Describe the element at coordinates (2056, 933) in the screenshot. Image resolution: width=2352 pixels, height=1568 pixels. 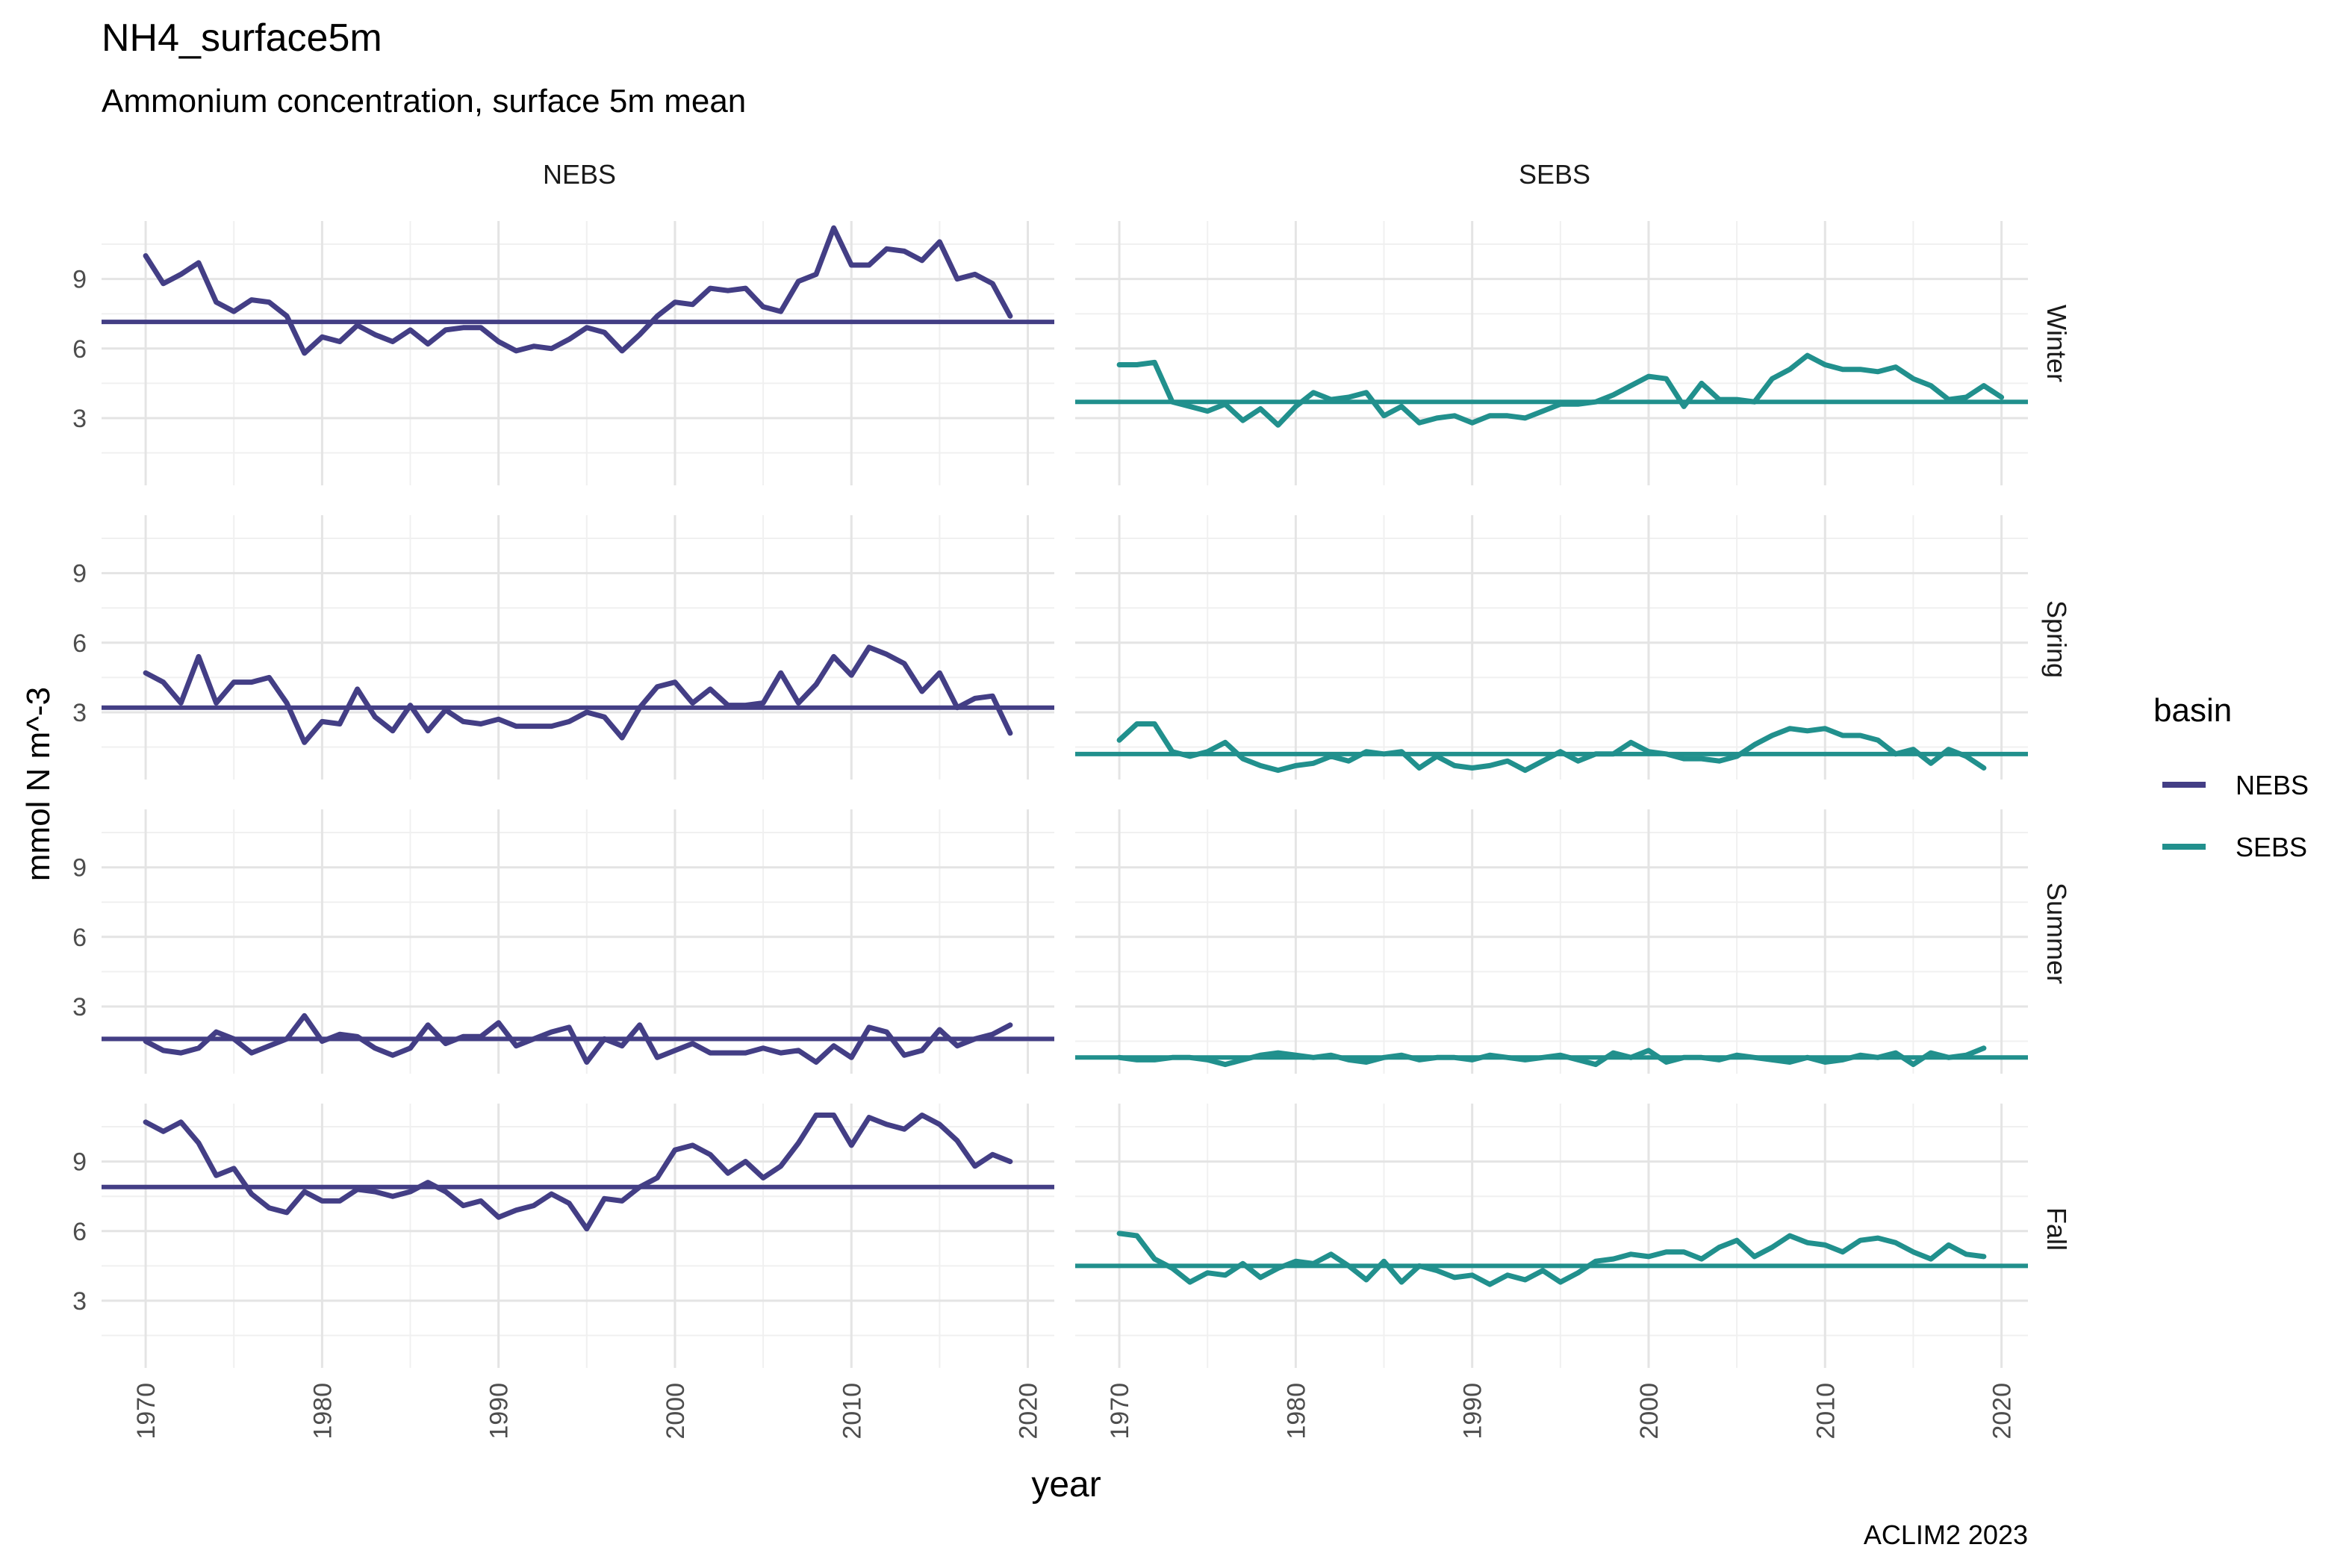
I see `facet-row-label-summer: Summer` at that location.